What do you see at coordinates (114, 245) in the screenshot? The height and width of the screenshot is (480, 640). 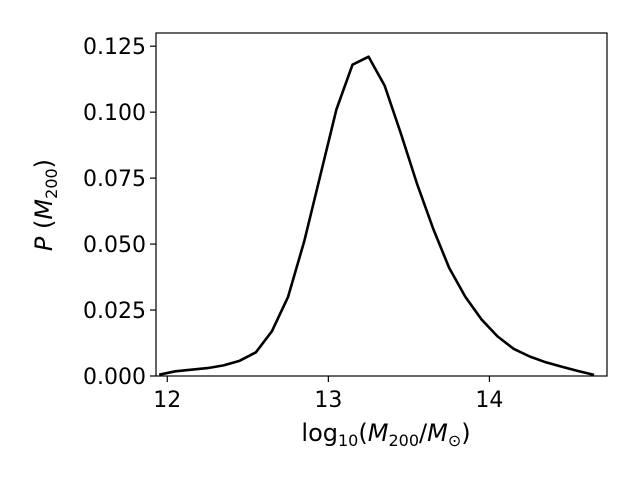 I see `y-tick-label: 0.050` at bounding box center [114, 245].